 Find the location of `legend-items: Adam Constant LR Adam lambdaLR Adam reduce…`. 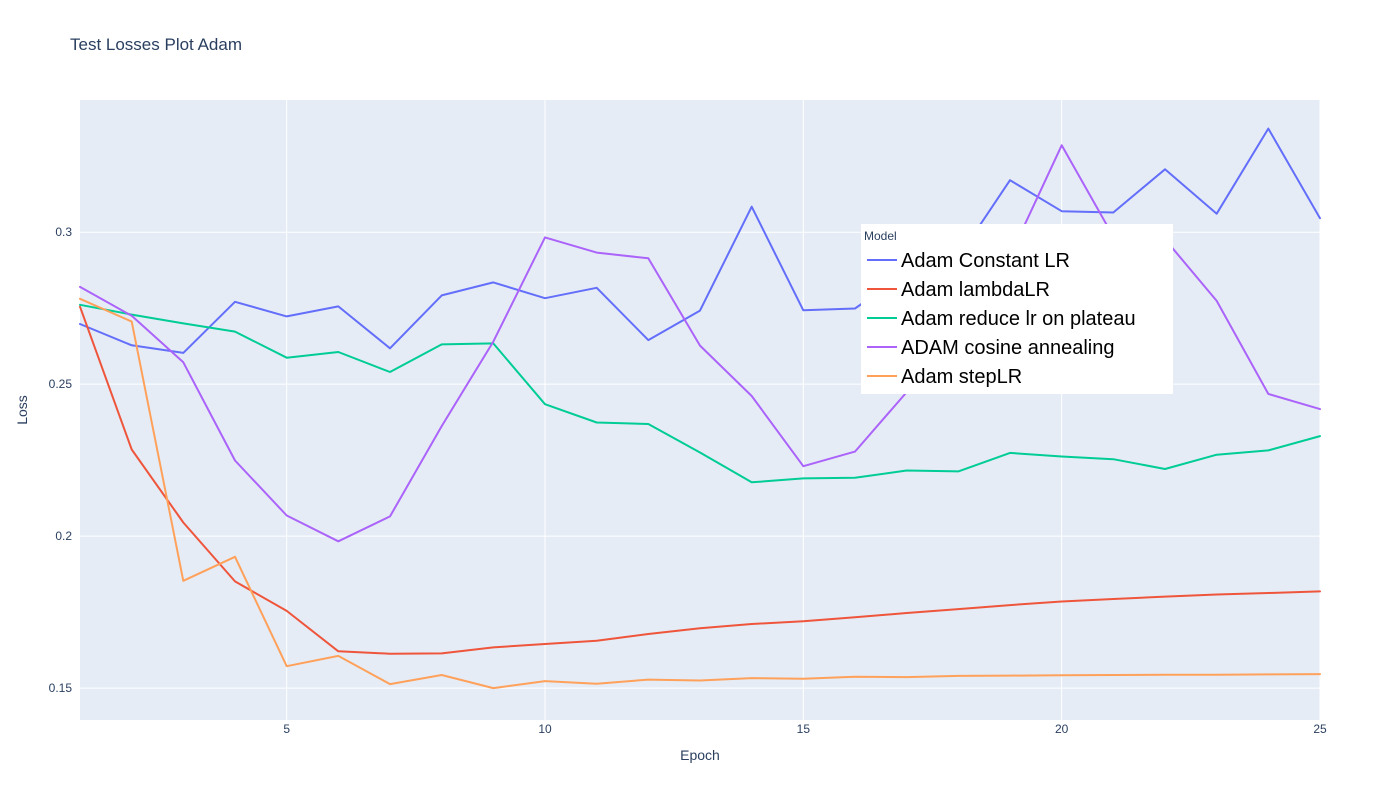

legend-items: Adam Constant LR Adam lambdaLR Adam reduce… is located at coordinates (1001, 319).